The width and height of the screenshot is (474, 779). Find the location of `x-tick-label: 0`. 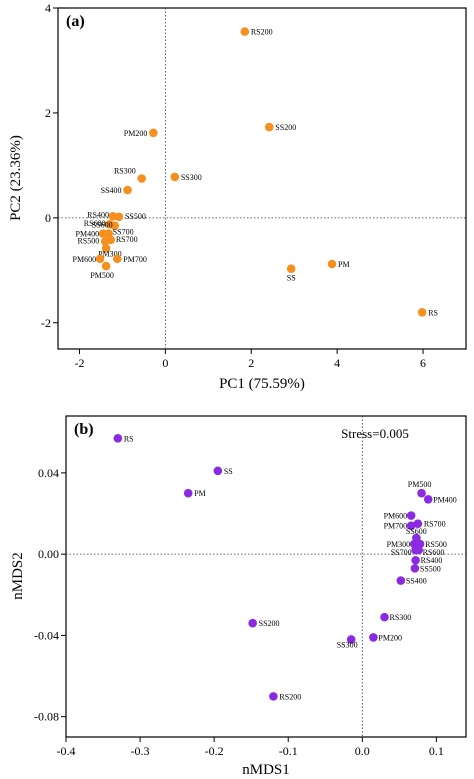

x-tick-label: 0 is located at coordinates (165, 363).